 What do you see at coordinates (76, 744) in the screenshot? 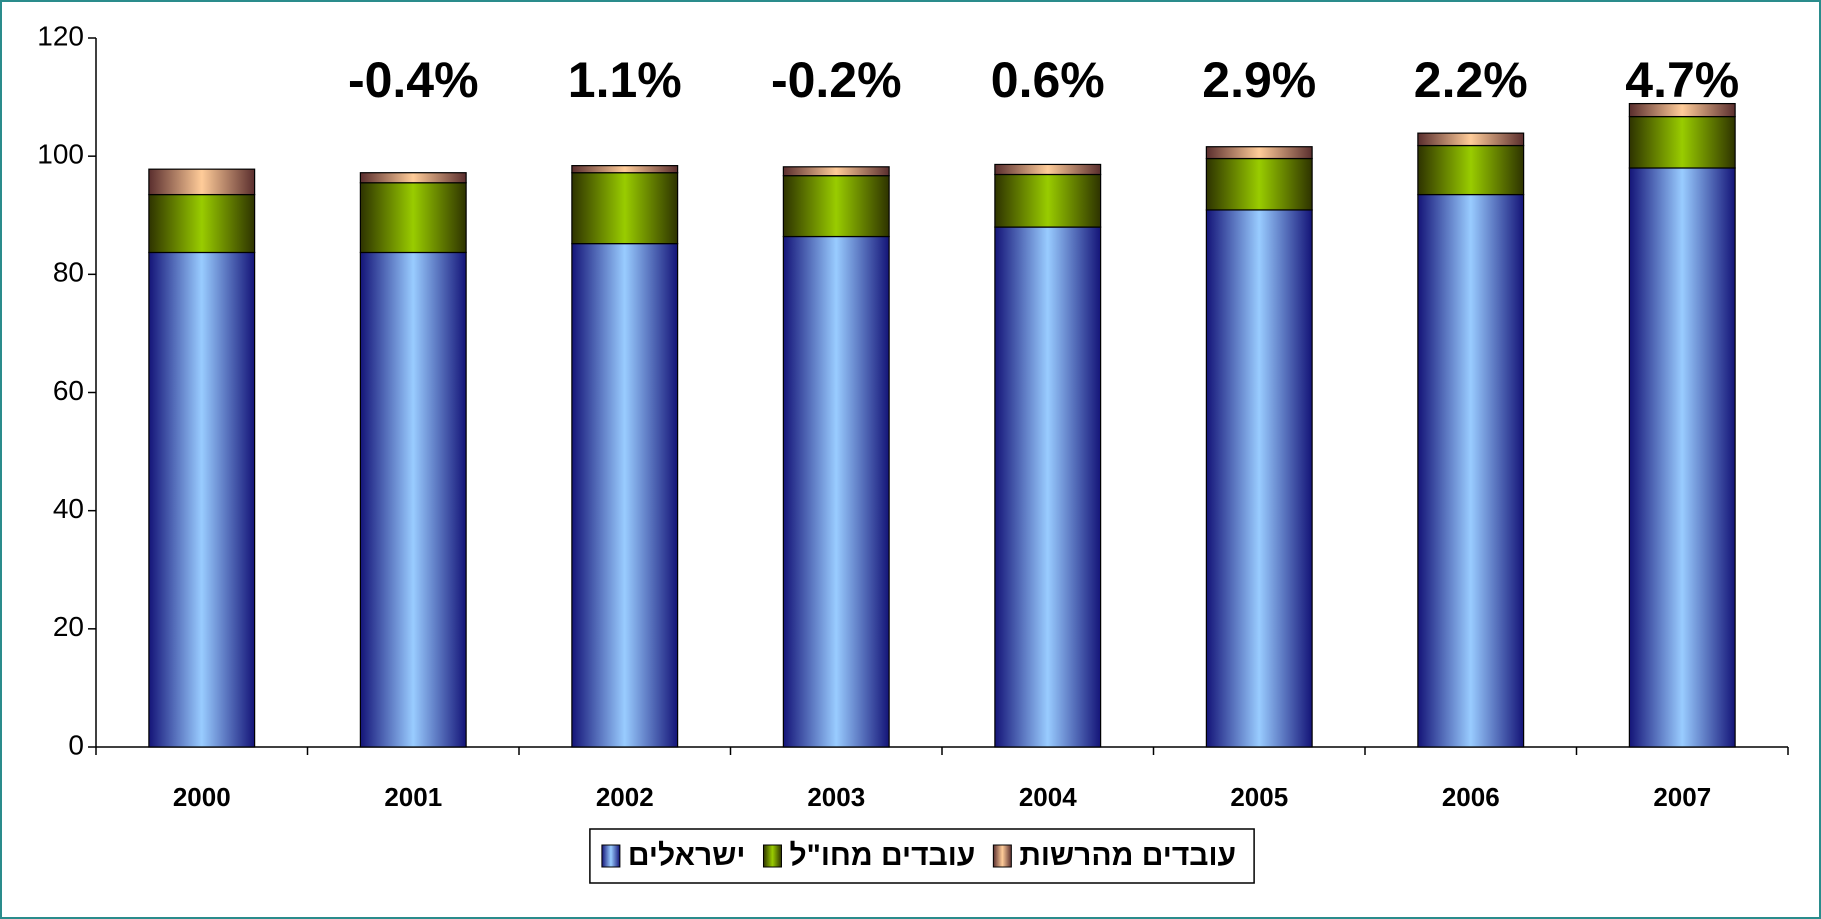
I see `y-tick-label: 0` at bounding box center [76, 744].